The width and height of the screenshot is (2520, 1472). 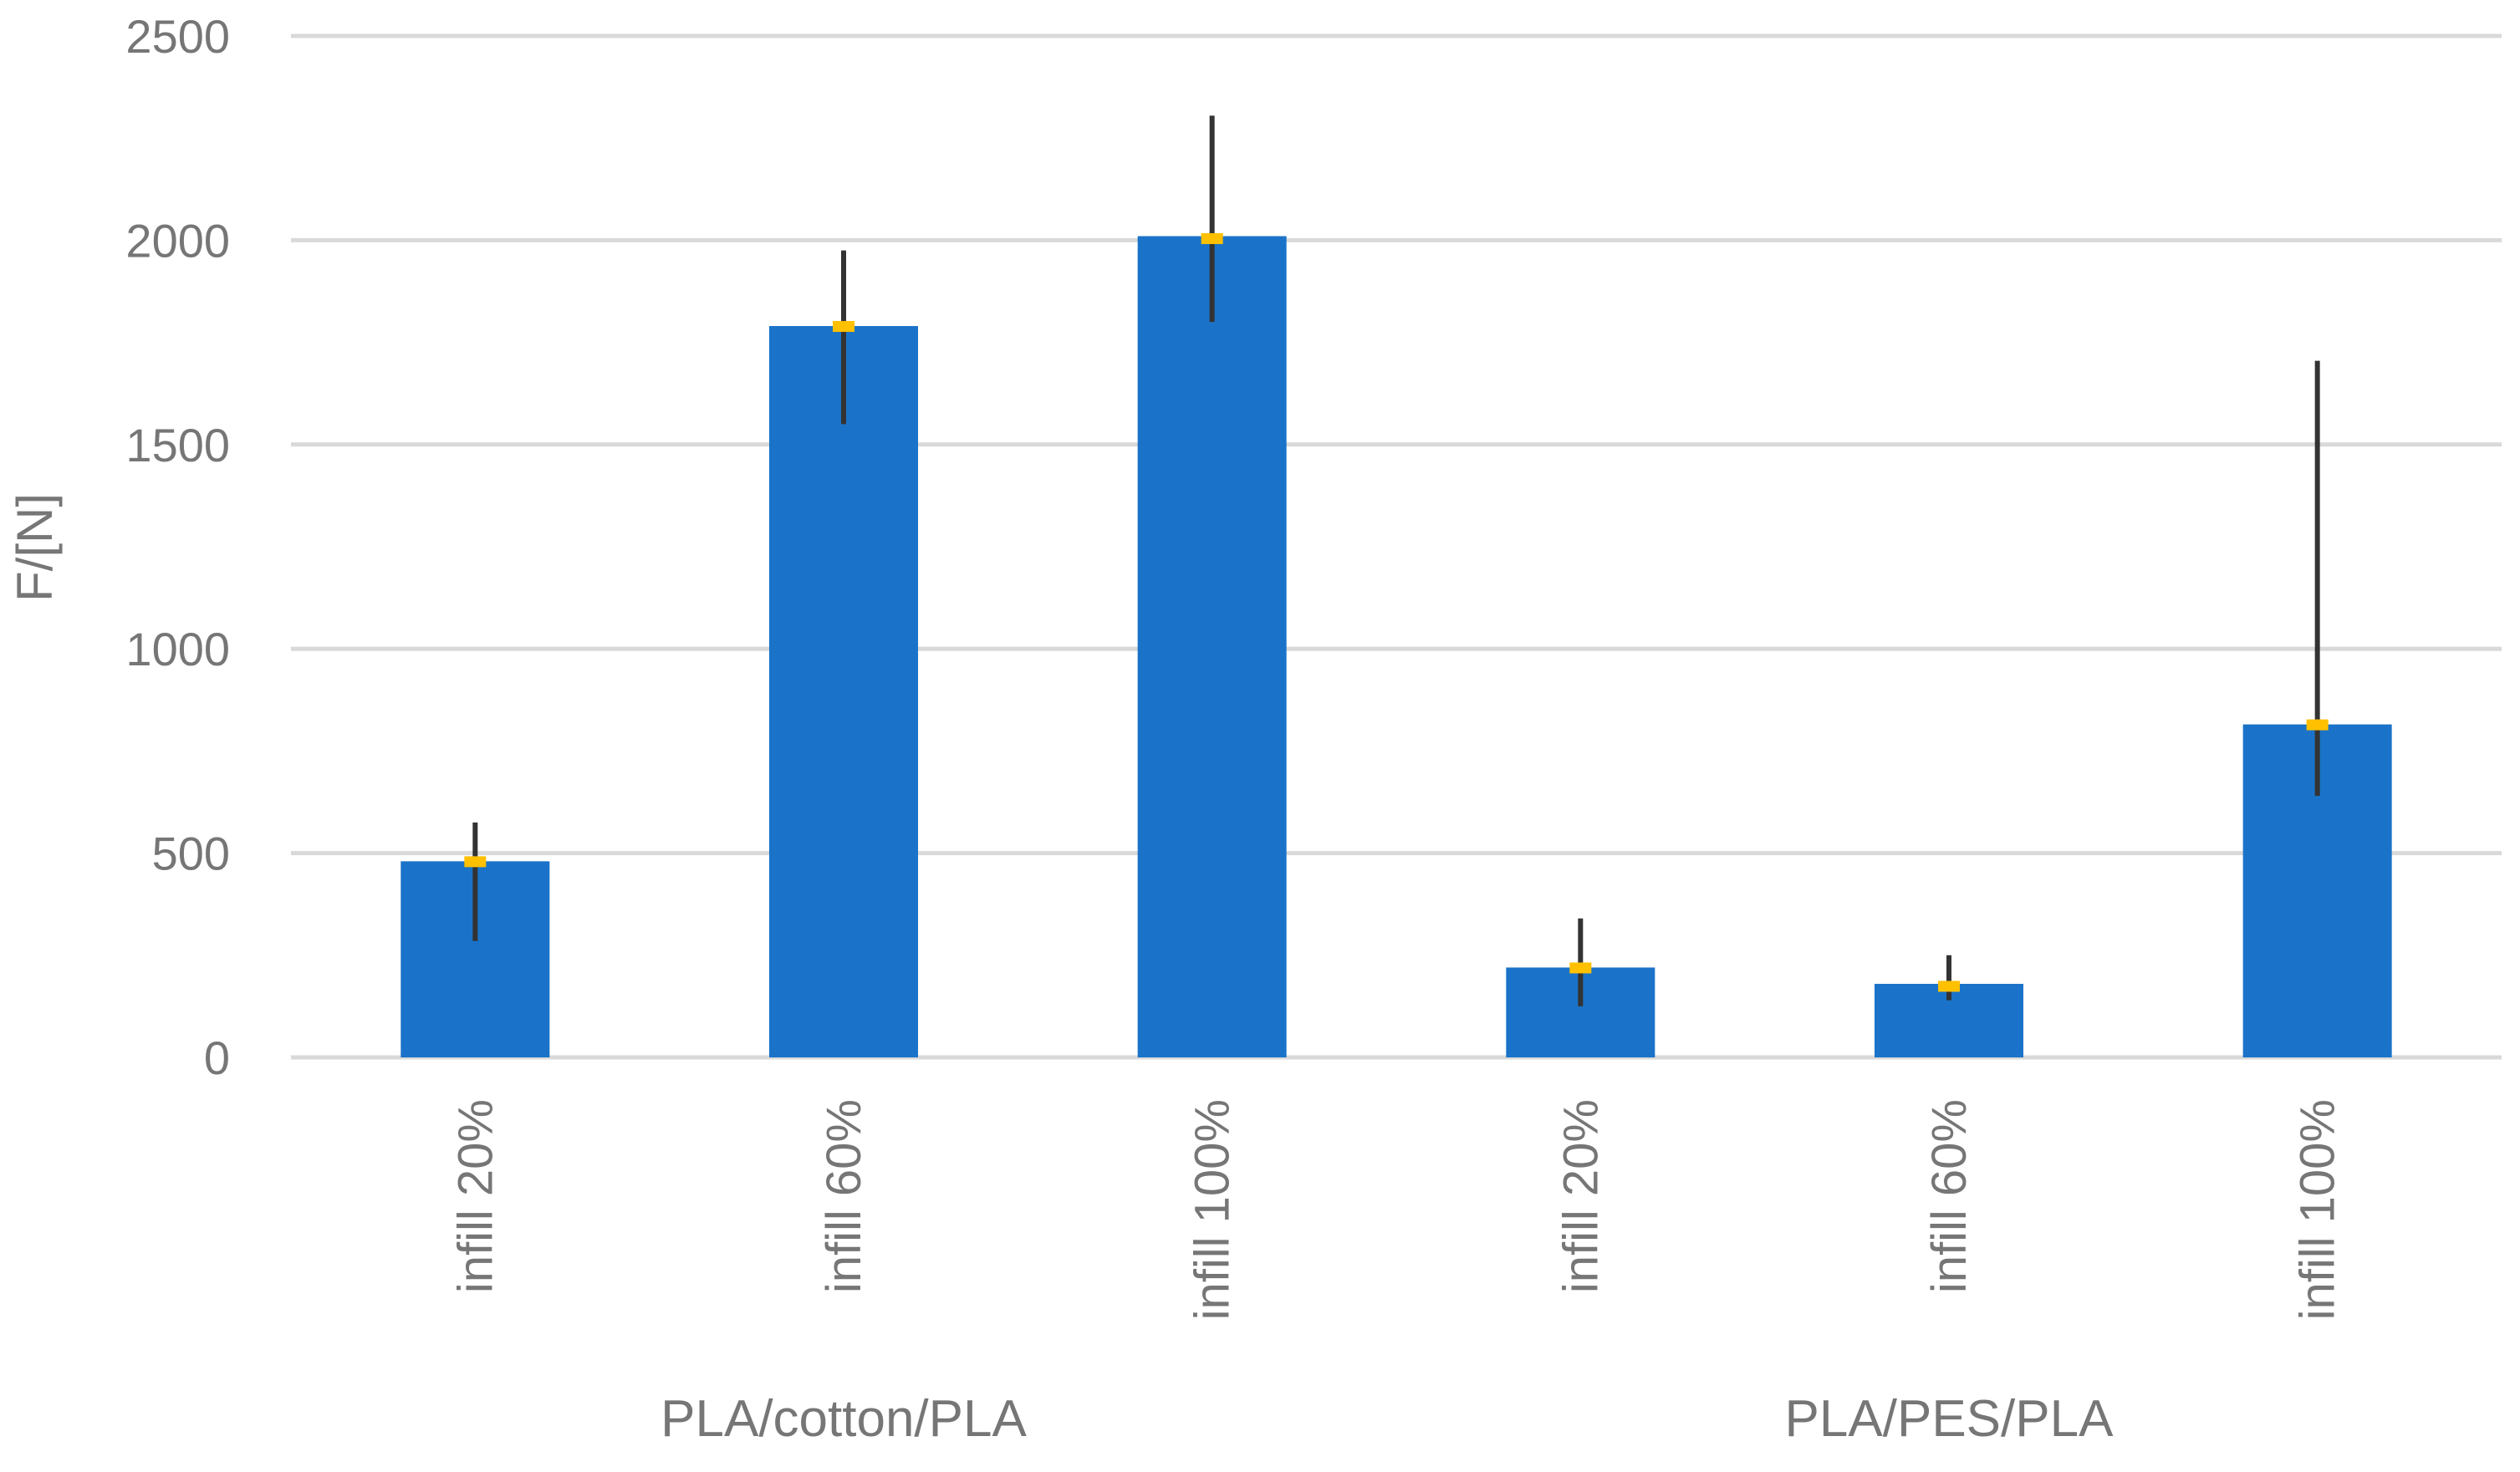 What do you see at coordinates (844, 1419) in the screenshot?
I see `x-group-label: PLA/cotton/PLA` at bounding box center [844, 1419].